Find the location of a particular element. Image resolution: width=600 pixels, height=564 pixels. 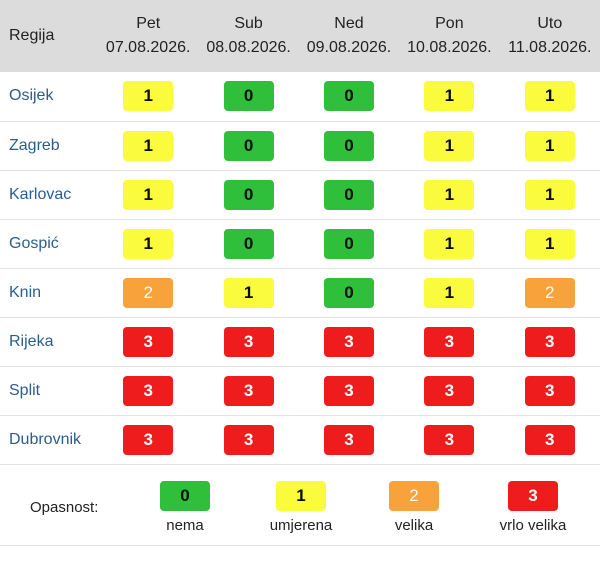

legend-label: vrlo velika is located at coordinates (533, 525).